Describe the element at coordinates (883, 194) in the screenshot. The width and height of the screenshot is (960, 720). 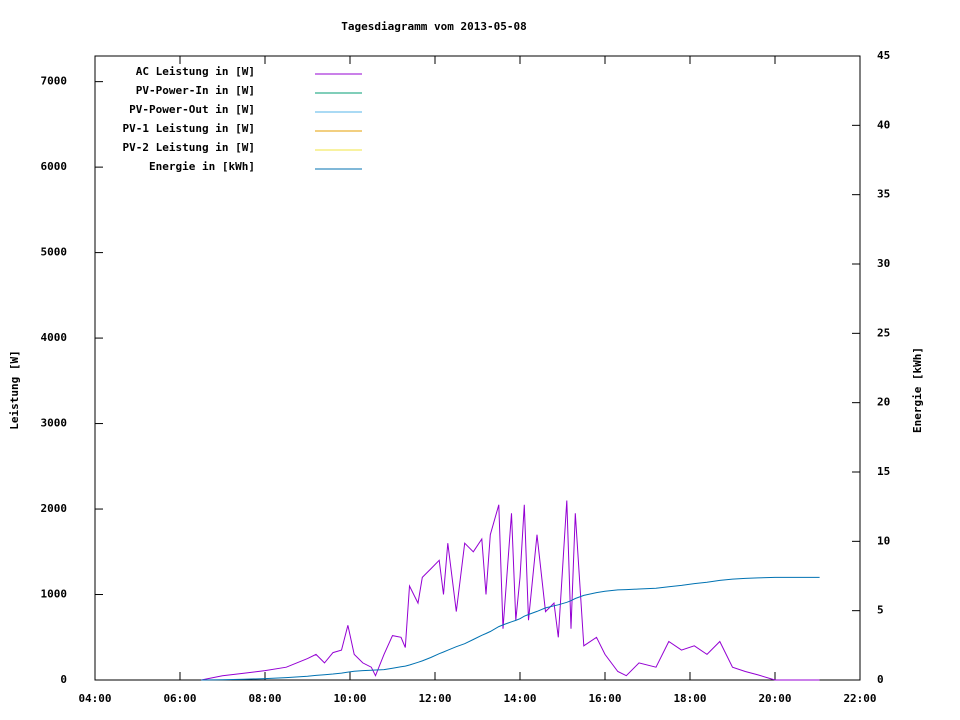
I see `y2-tick-label: 35` at that location.